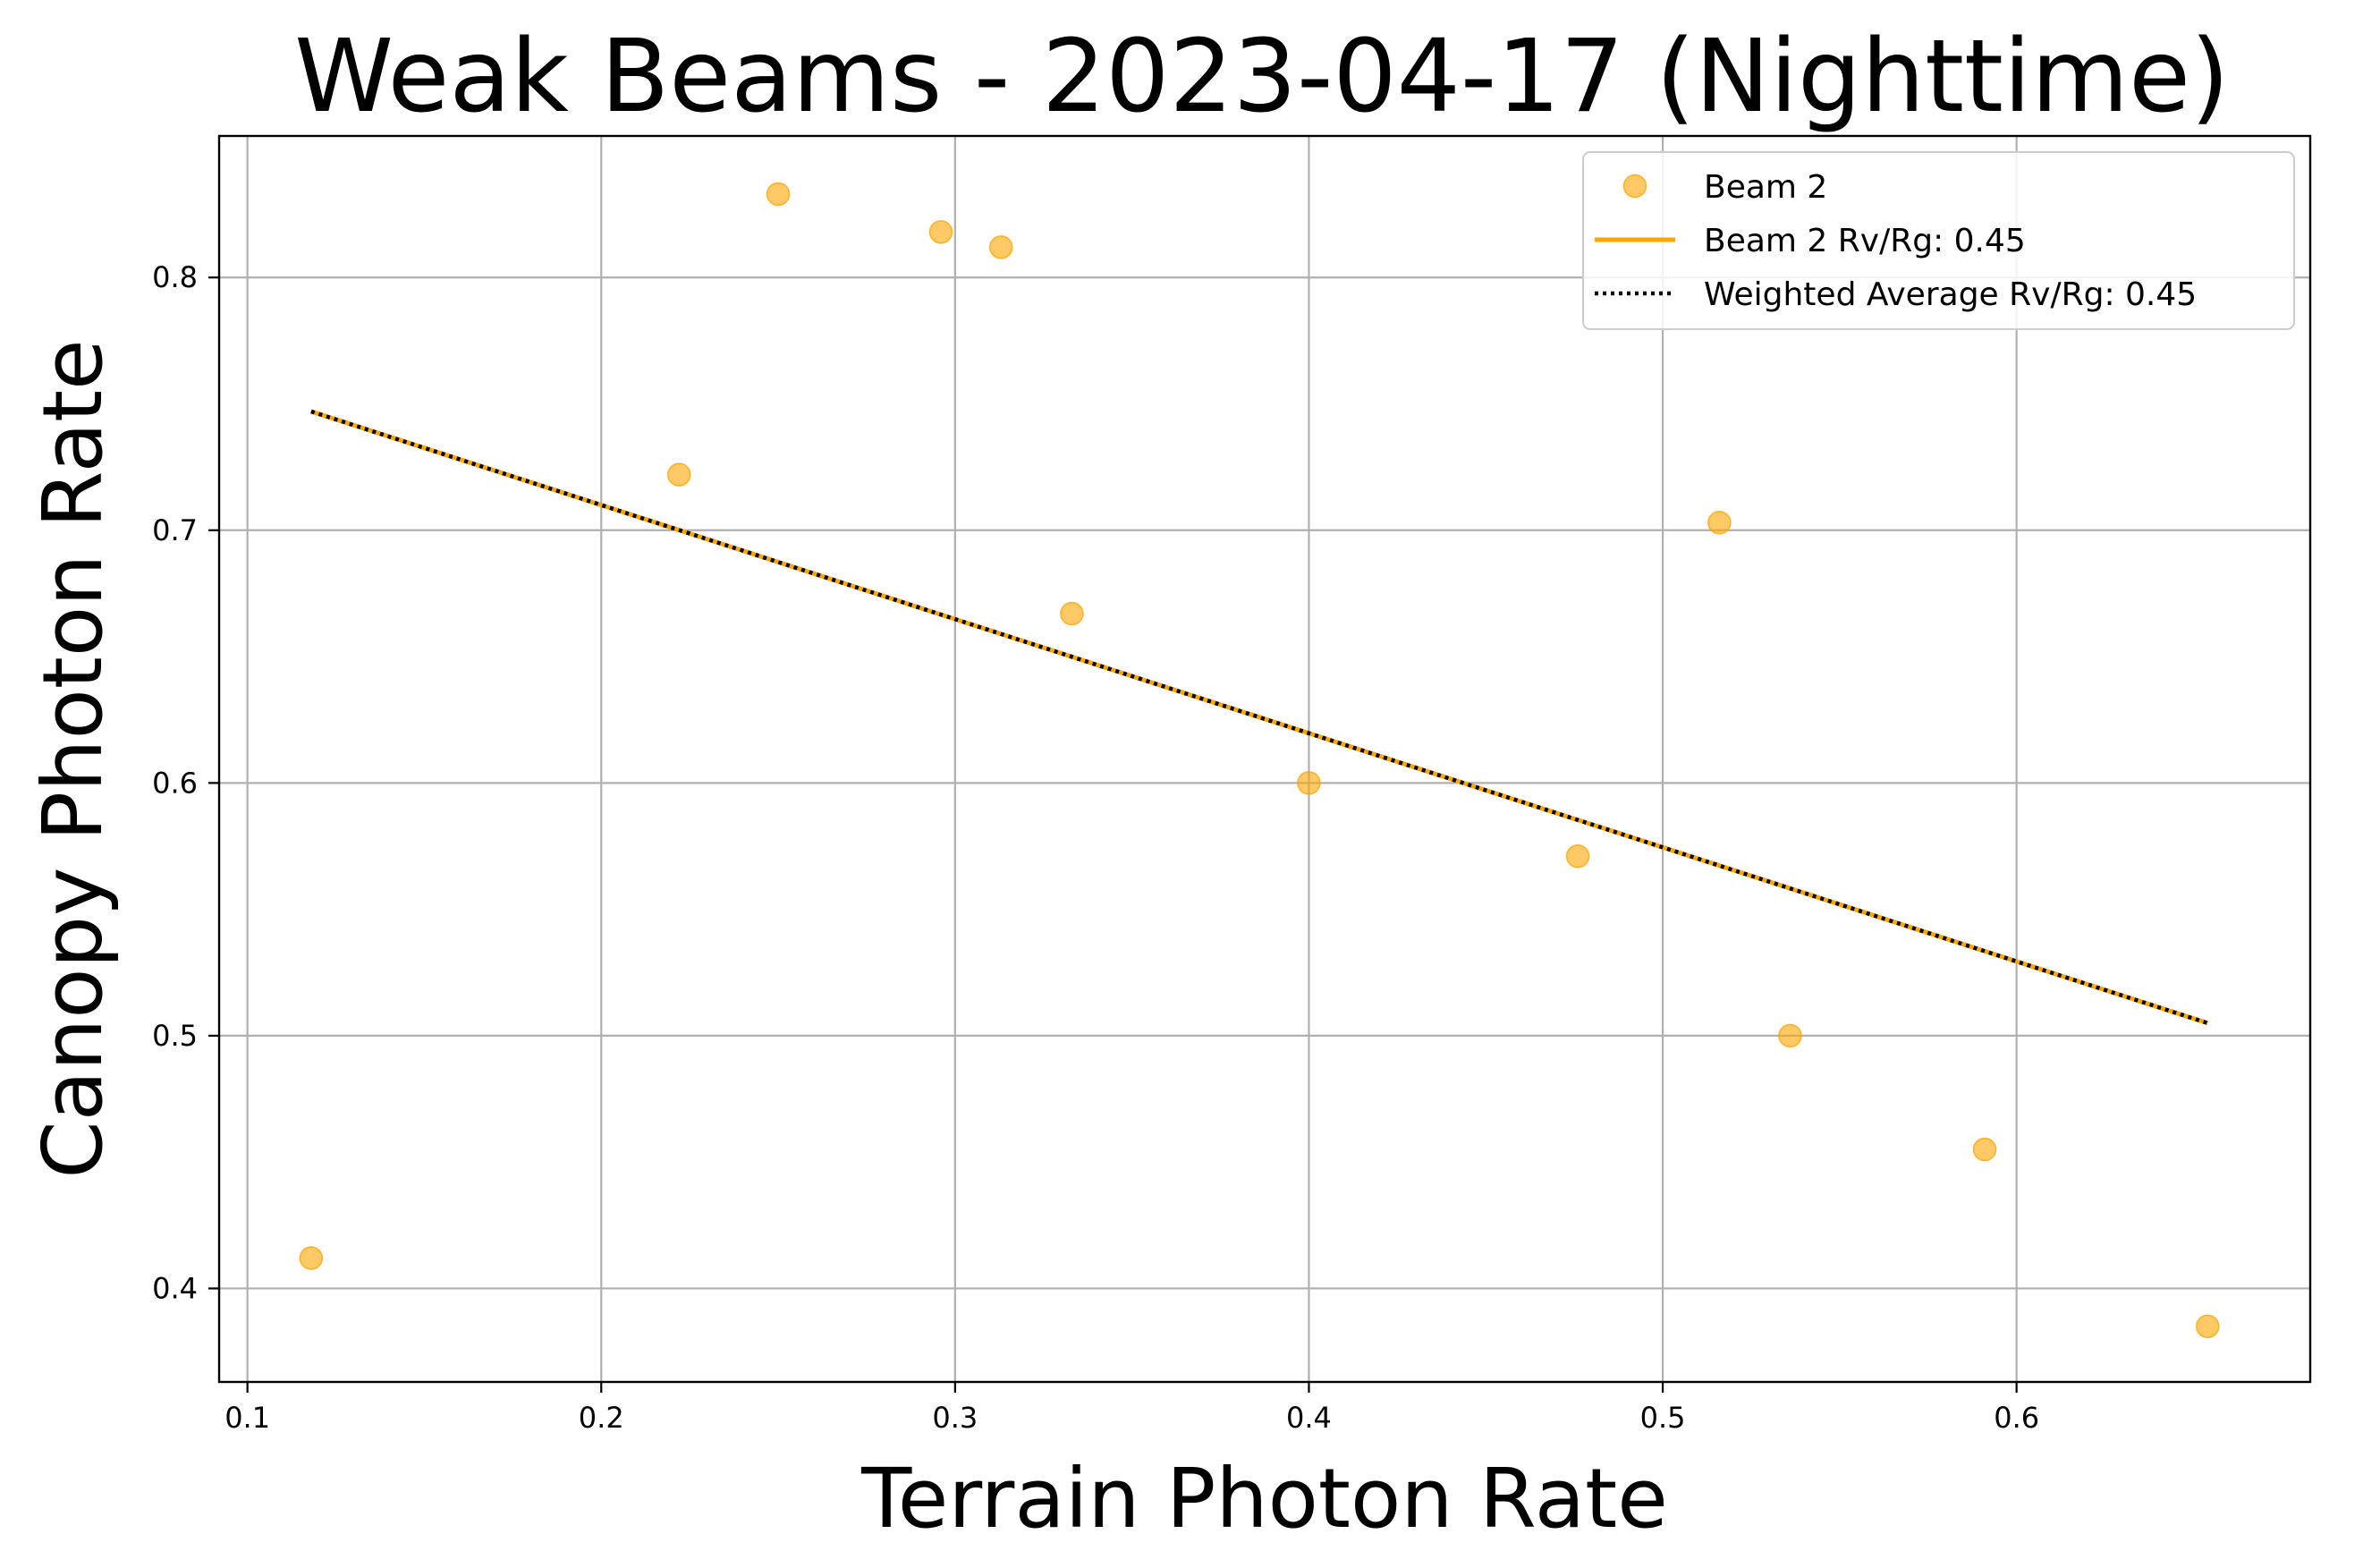 Image resolution: width=2363 pixels, height=1568 pixels. What do you see at coordinates (1766, 187) in the screenshot?
I see `legend-label: Beam 2` at bounding box center [1766, 187].